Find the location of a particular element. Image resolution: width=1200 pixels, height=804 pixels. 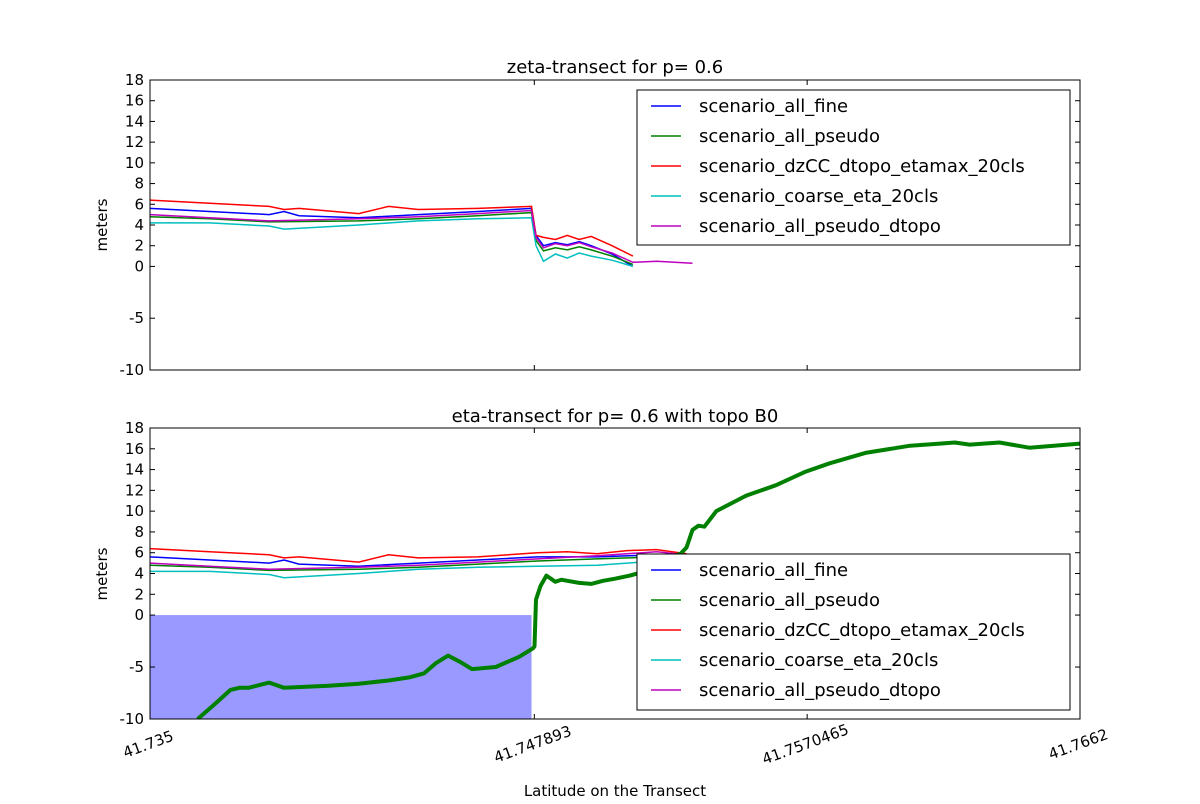

plot-content is located at coordinates (421, 233).